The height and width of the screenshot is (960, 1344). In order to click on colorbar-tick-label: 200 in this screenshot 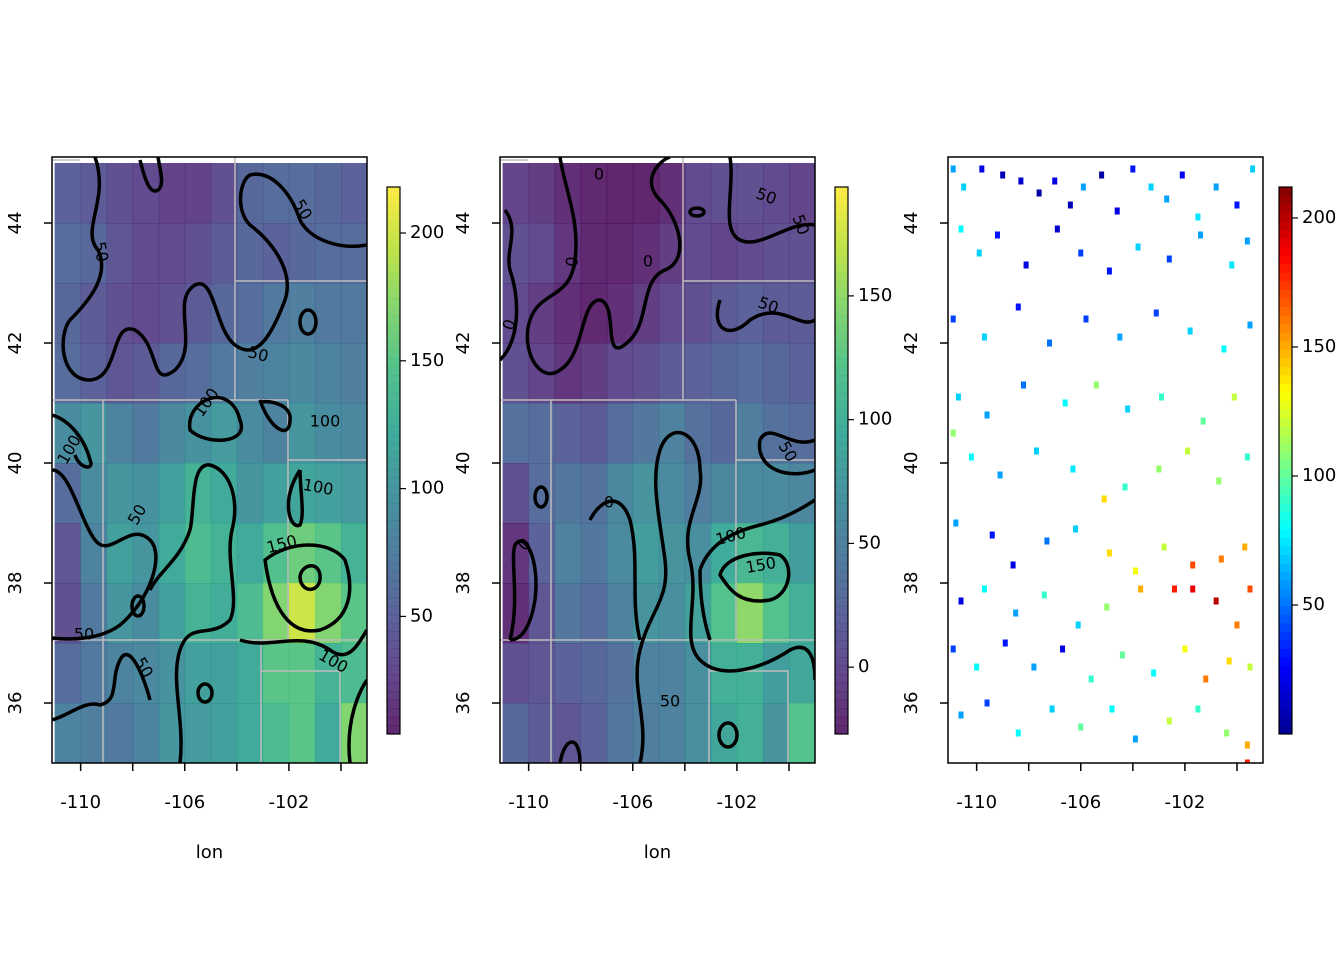, I will do `click(427, 232)`.